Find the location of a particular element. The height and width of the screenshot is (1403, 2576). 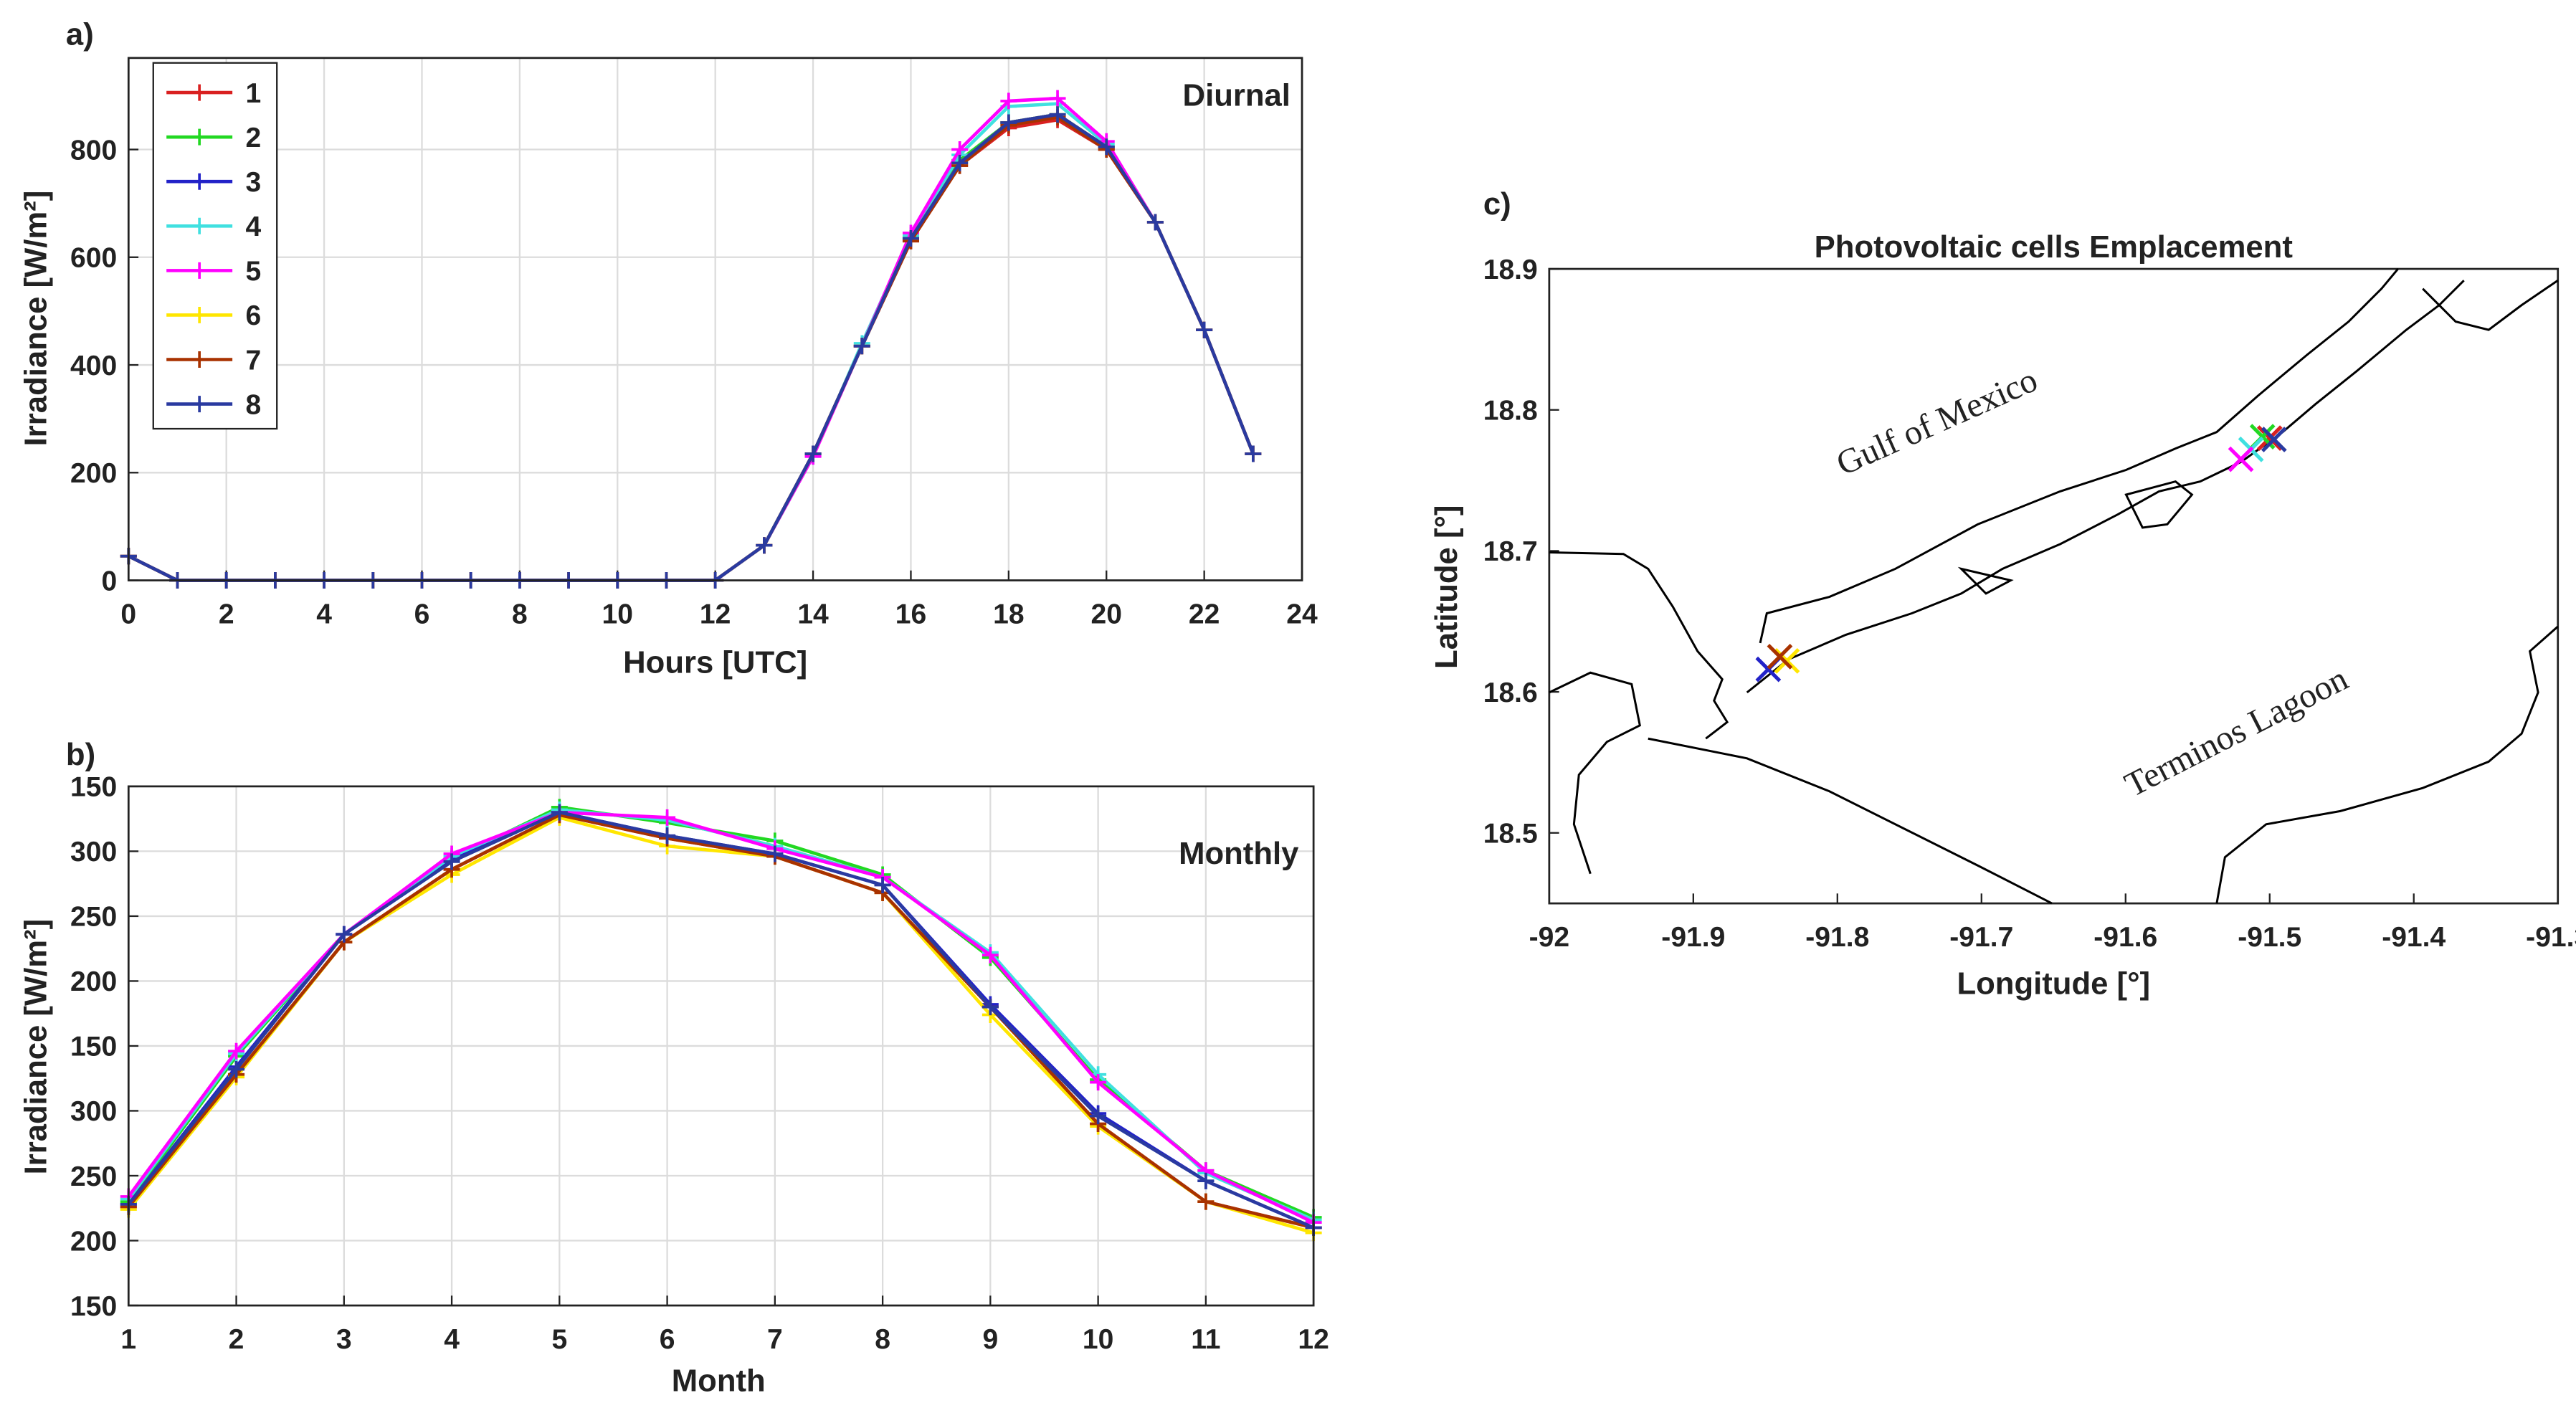

legend-label: 4 is located at coordinates (254, 226).